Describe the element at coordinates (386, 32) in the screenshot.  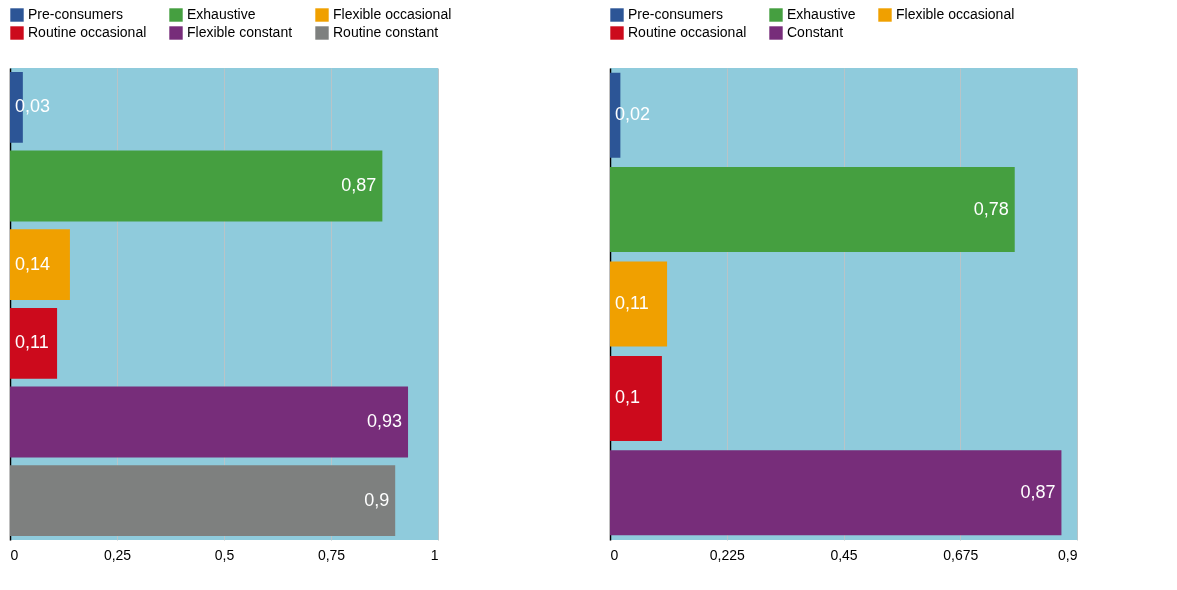
I see `legend-label: Routine constant` at that location.